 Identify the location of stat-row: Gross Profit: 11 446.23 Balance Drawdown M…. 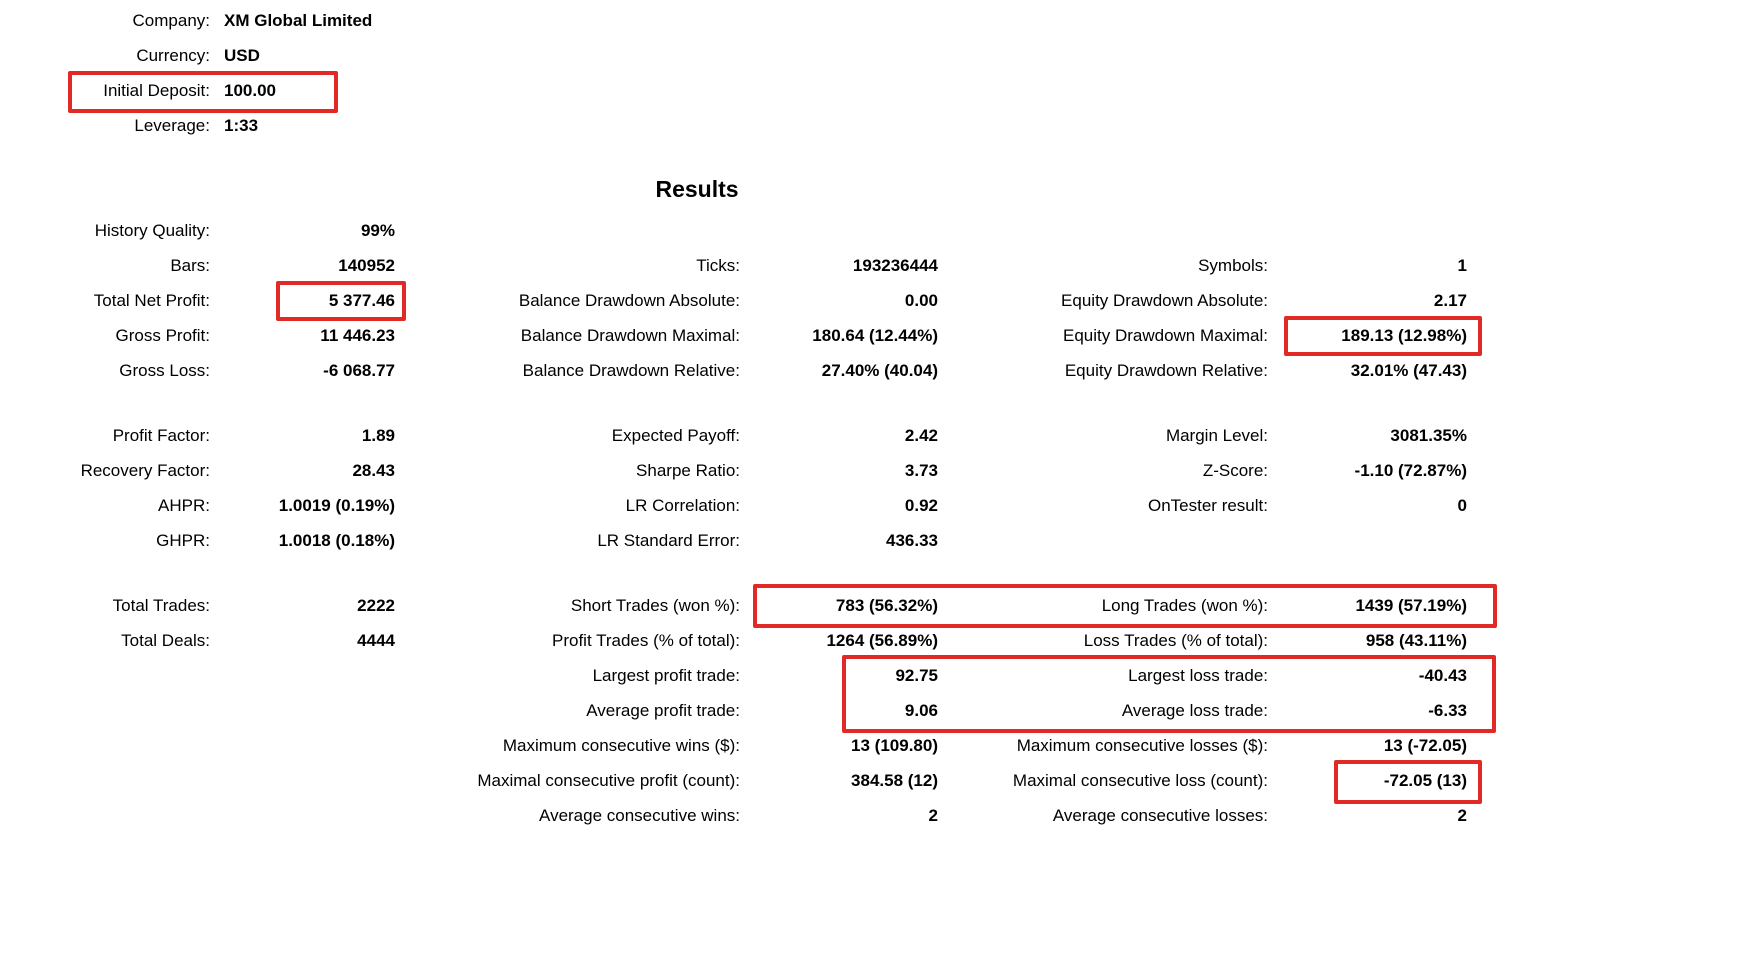
(740, 335).